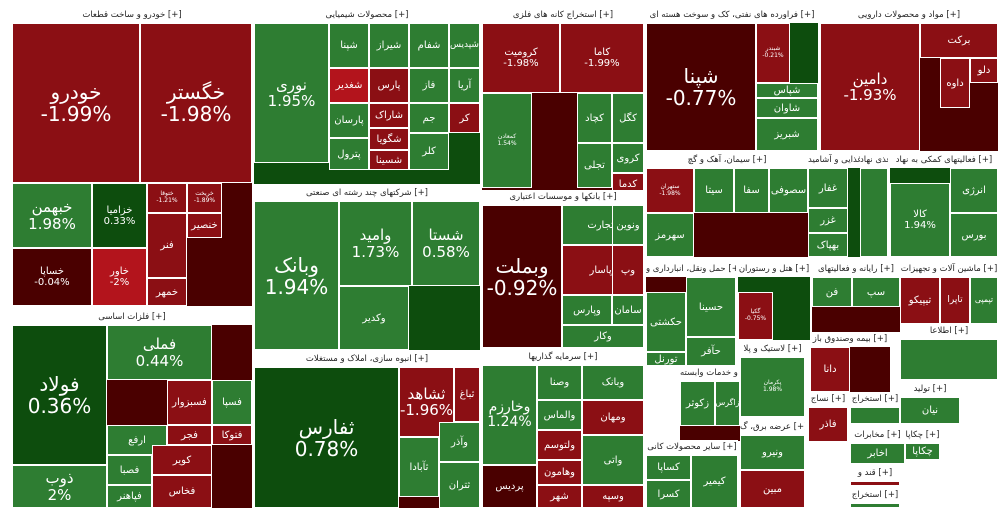 The width and height of the screenshot is (1000, 517). What do you see at coordinates (922, 451) in the screenshot?
I see `stock-tile: چکاپا` at bounding box center [922, 451].